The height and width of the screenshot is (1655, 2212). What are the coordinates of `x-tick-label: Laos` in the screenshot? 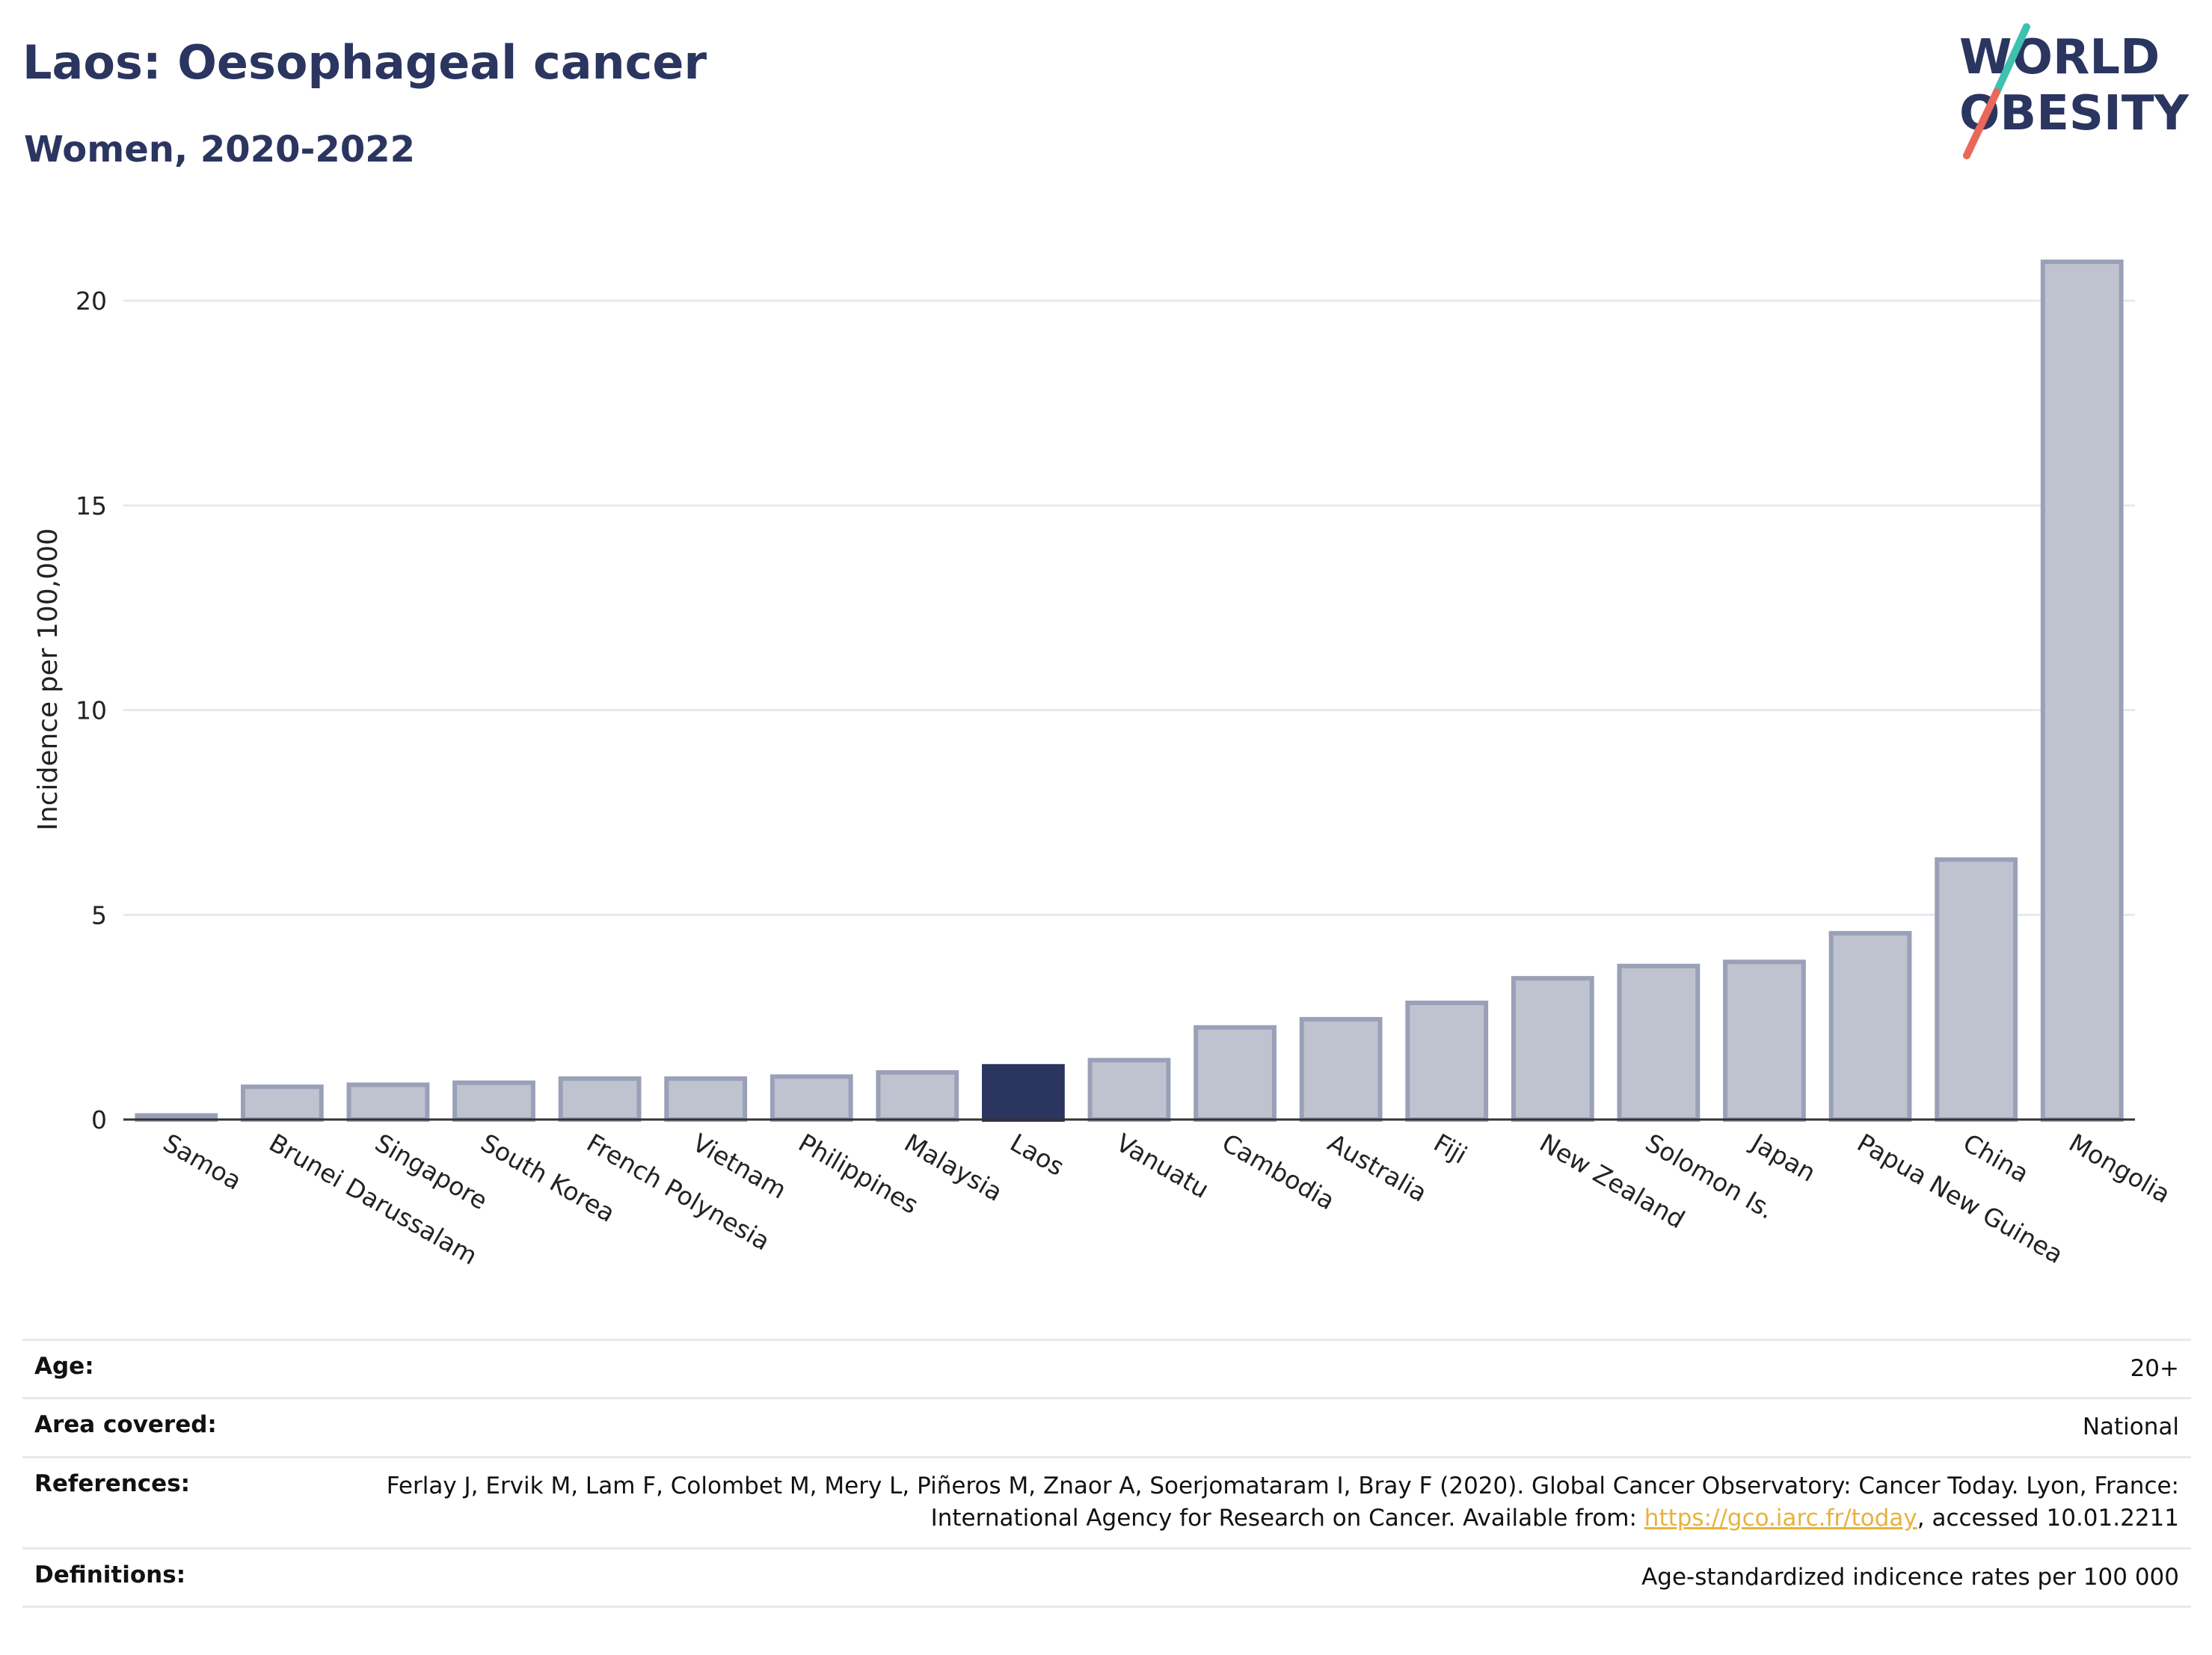 It's located at (1037, 1155).